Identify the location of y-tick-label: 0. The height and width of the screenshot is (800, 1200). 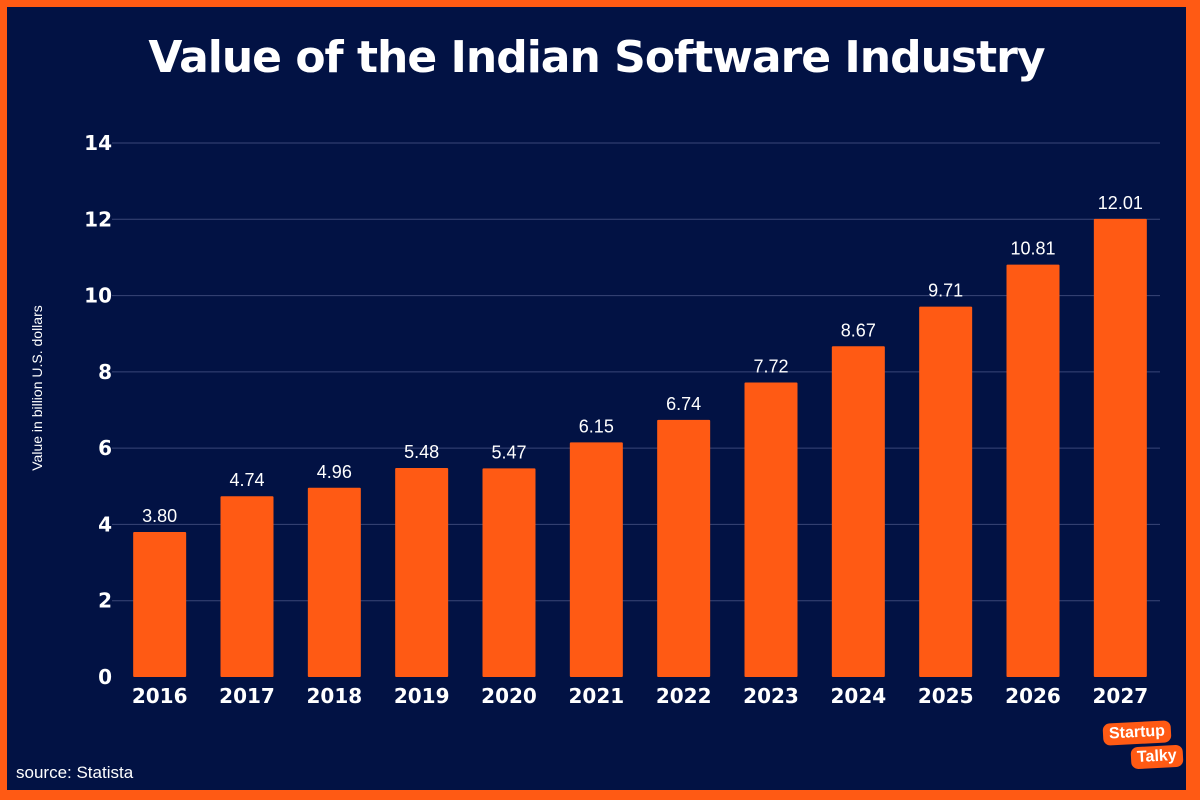
(105, 677).